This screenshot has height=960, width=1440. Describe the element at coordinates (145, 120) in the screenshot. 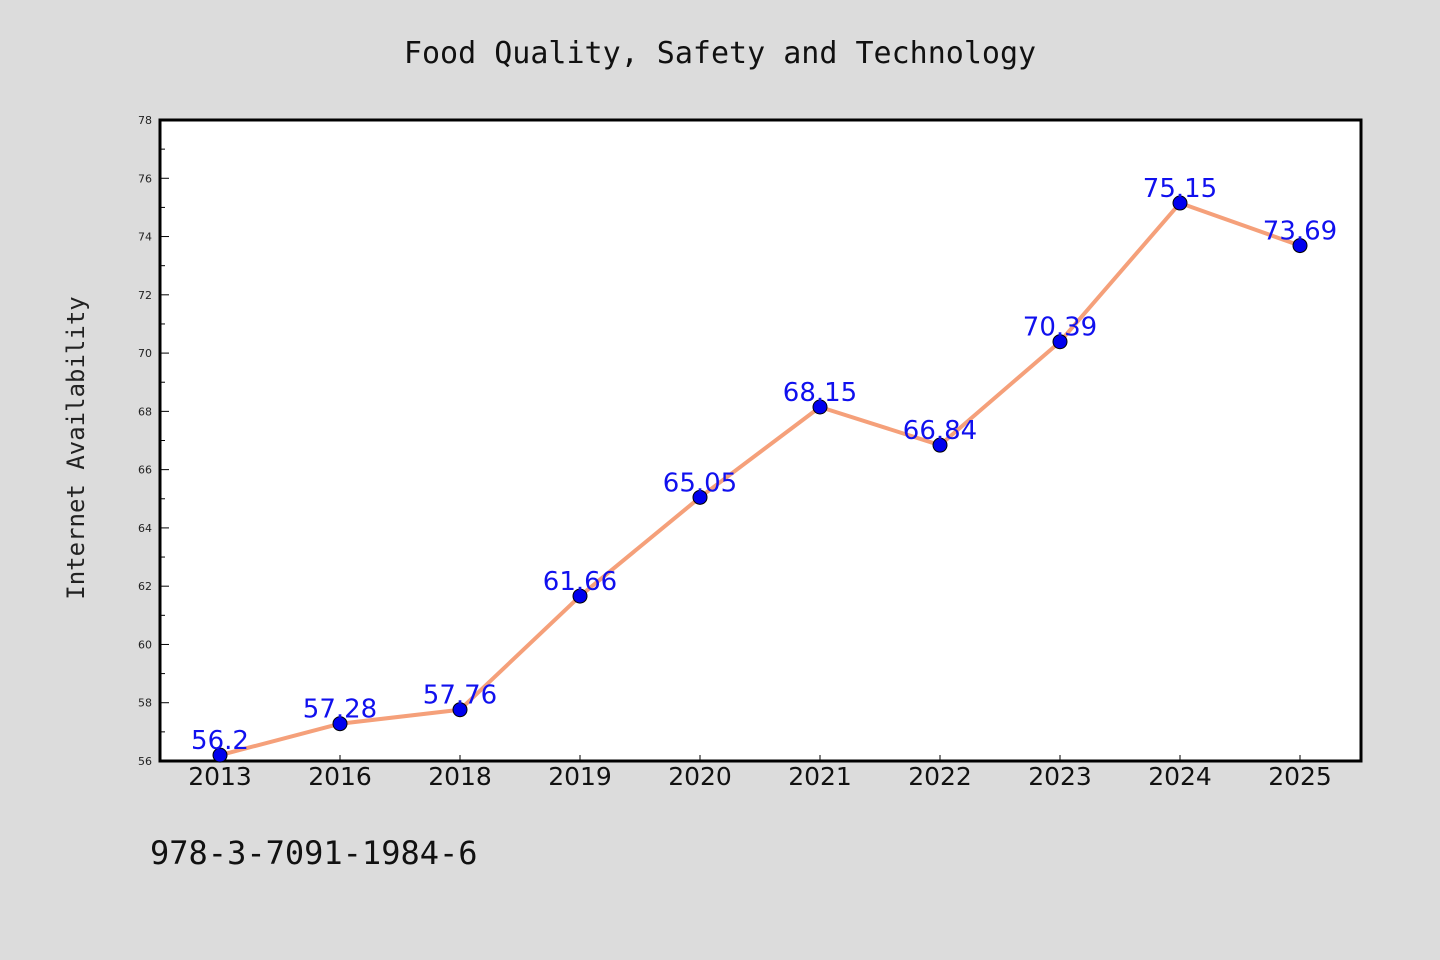

I see `y-tick-label: 78` at that location.